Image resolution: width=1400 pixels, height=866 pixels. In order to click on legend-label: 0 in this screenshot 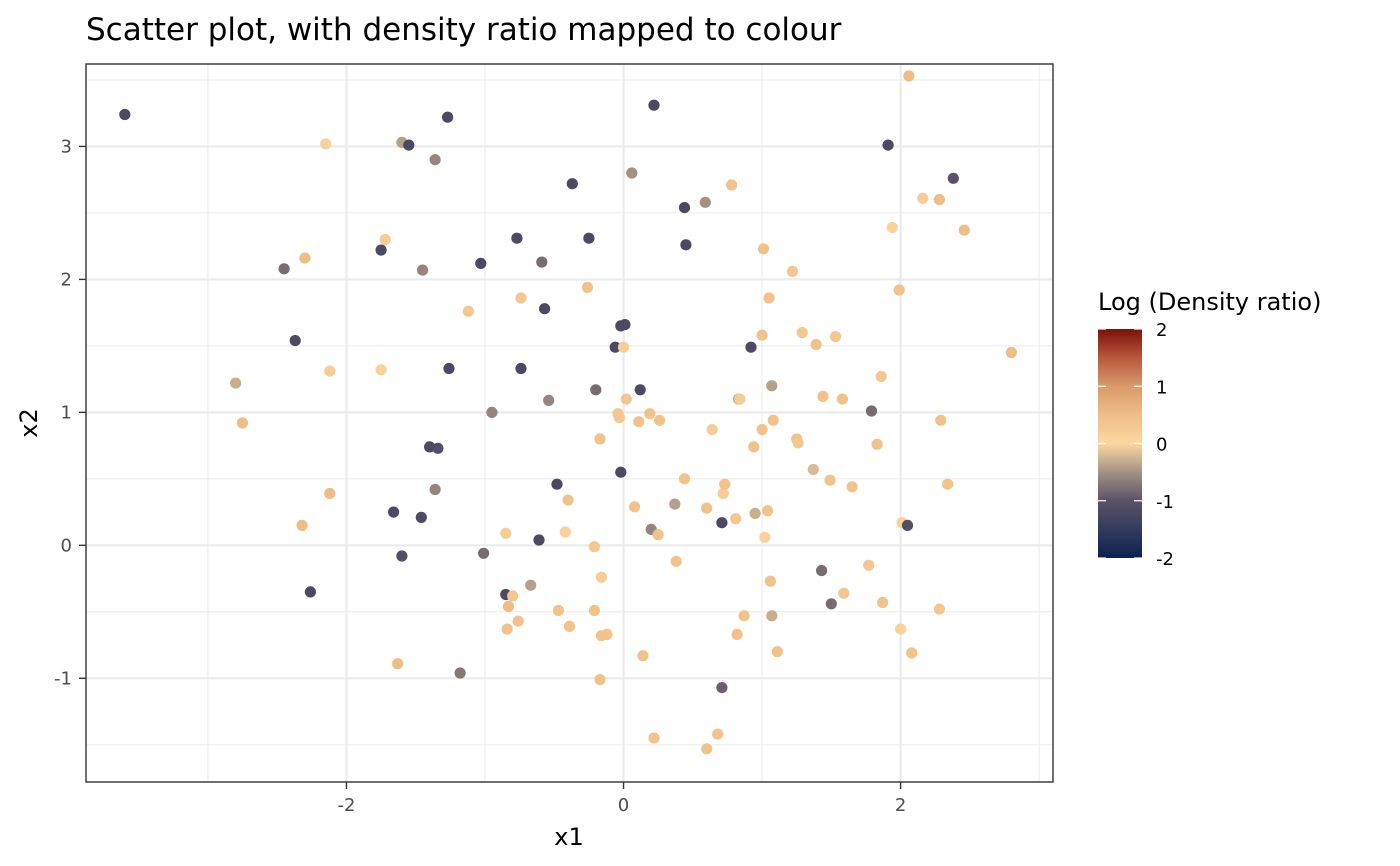, I will do `click(1161, 445)`.